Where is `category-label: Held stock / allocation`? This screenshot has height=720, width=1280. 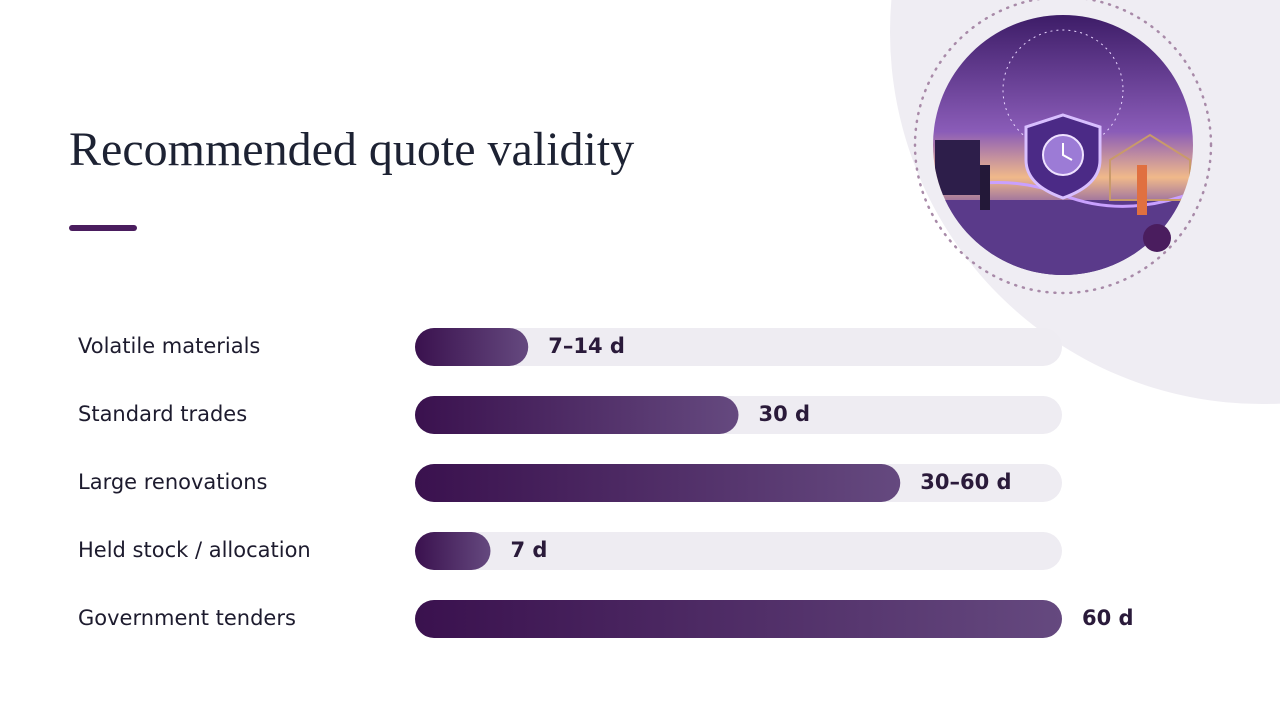 category-label: Held stock / allocation is located at coordinates (194, 550).